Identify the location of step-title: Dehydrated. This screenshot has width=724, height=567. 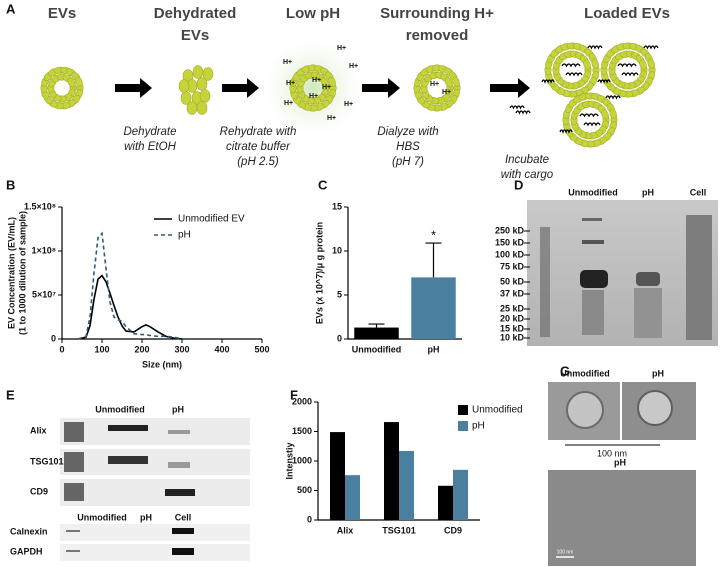
(195, 13).